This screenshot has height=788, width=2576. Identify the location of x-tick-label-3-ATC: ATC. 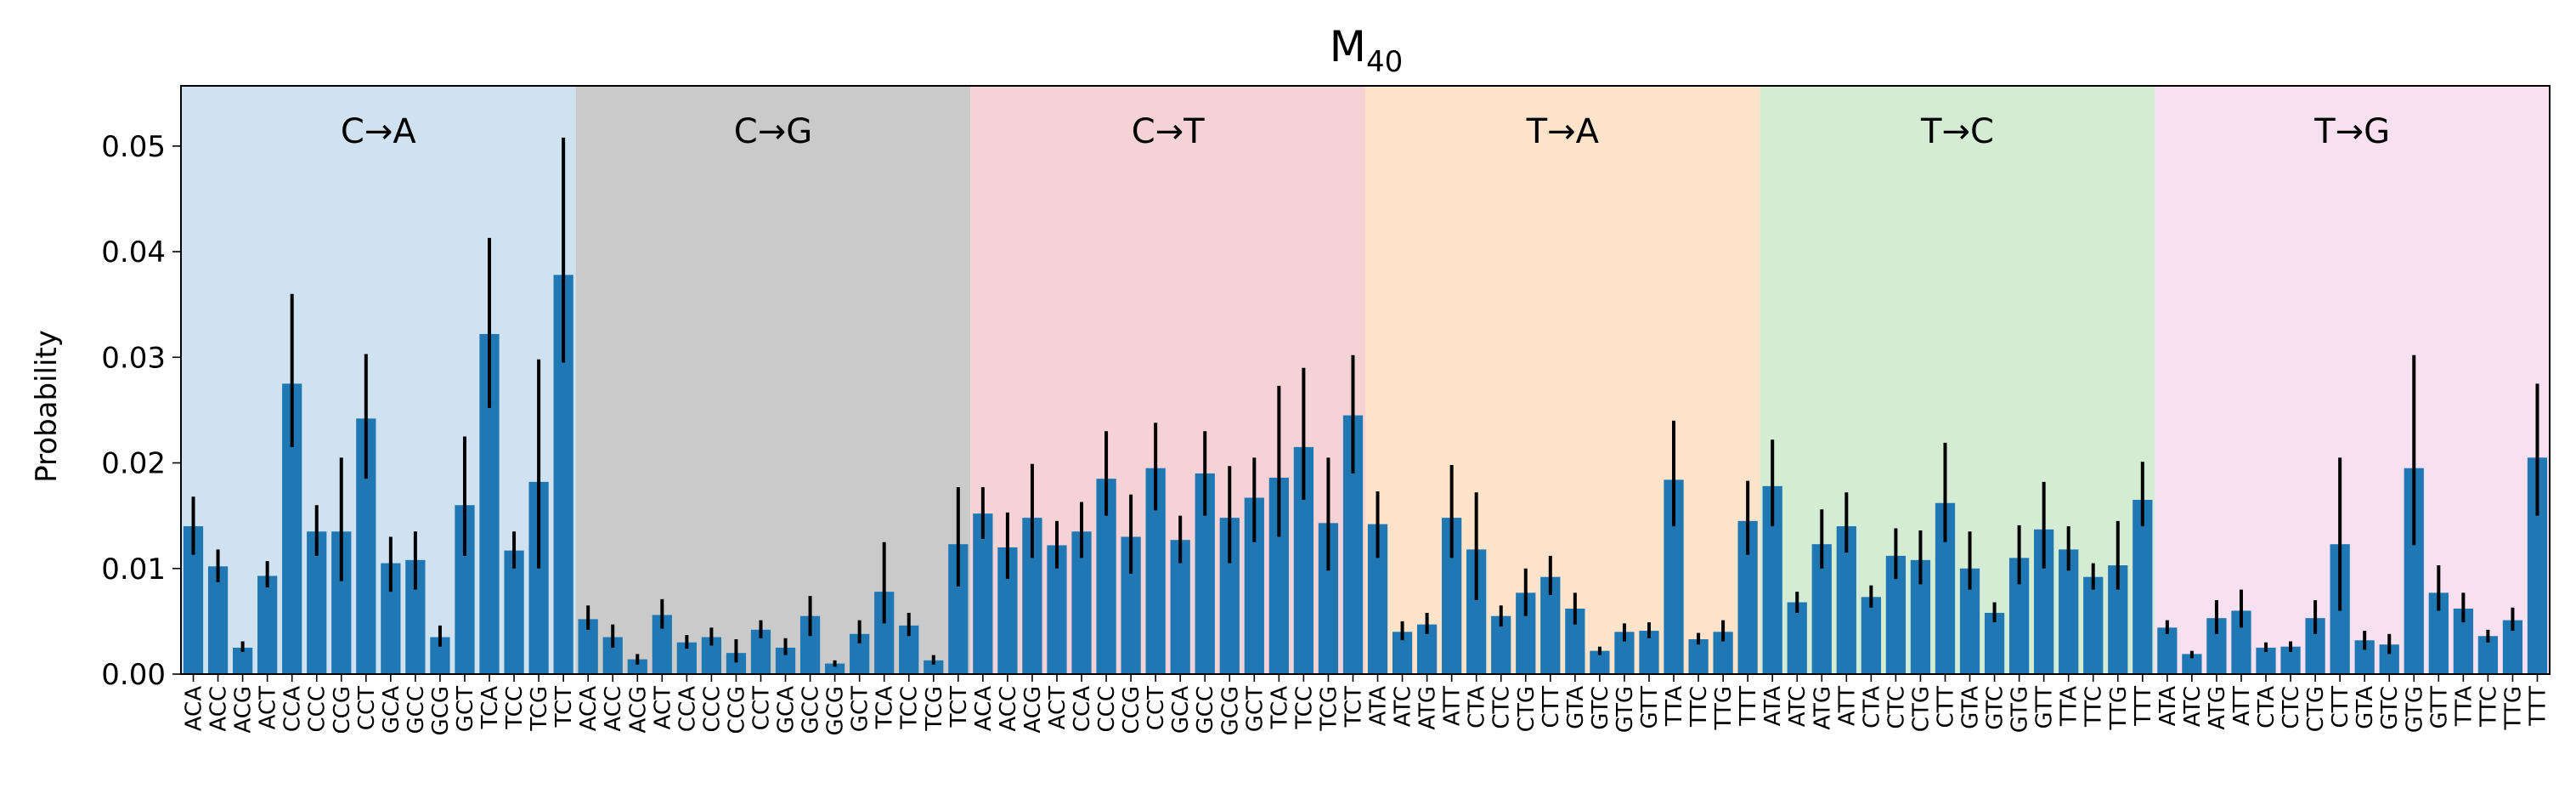
(1404, 706).